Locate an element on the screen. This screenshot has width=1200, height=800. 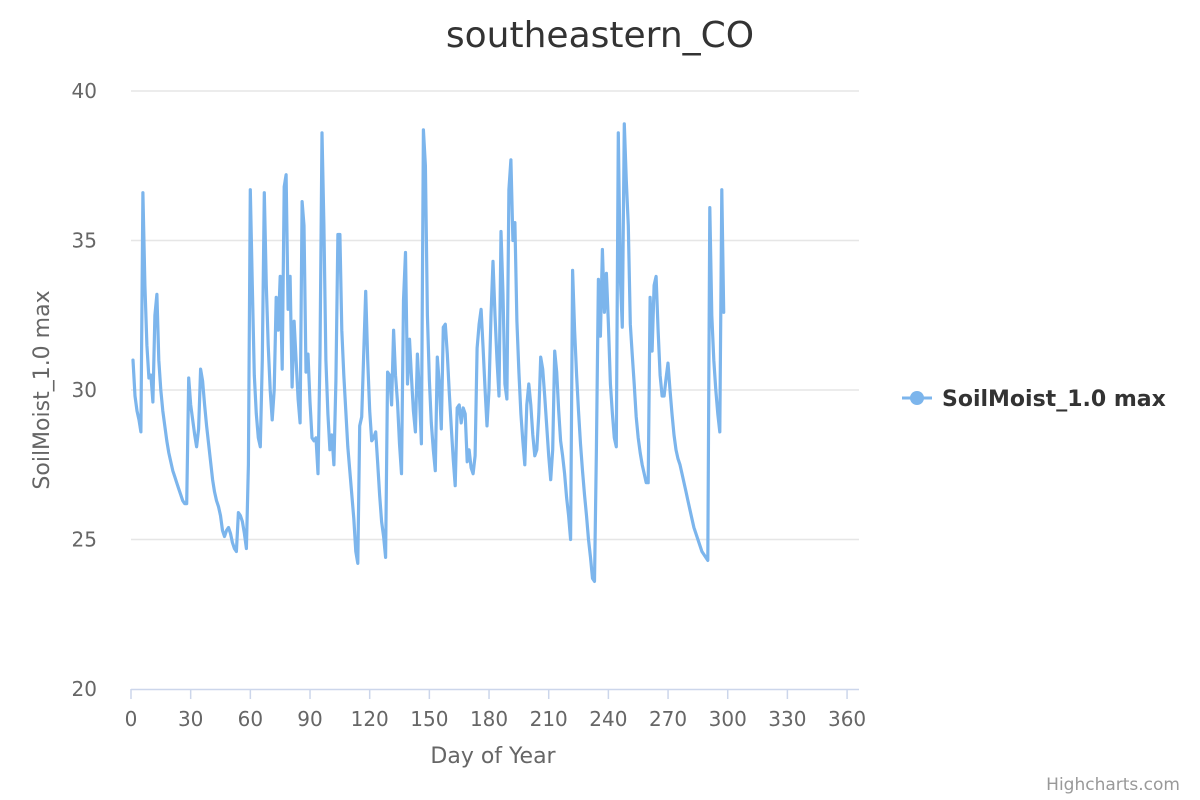
y-tick-label-30: 30 is located at coordinates (84, 390).